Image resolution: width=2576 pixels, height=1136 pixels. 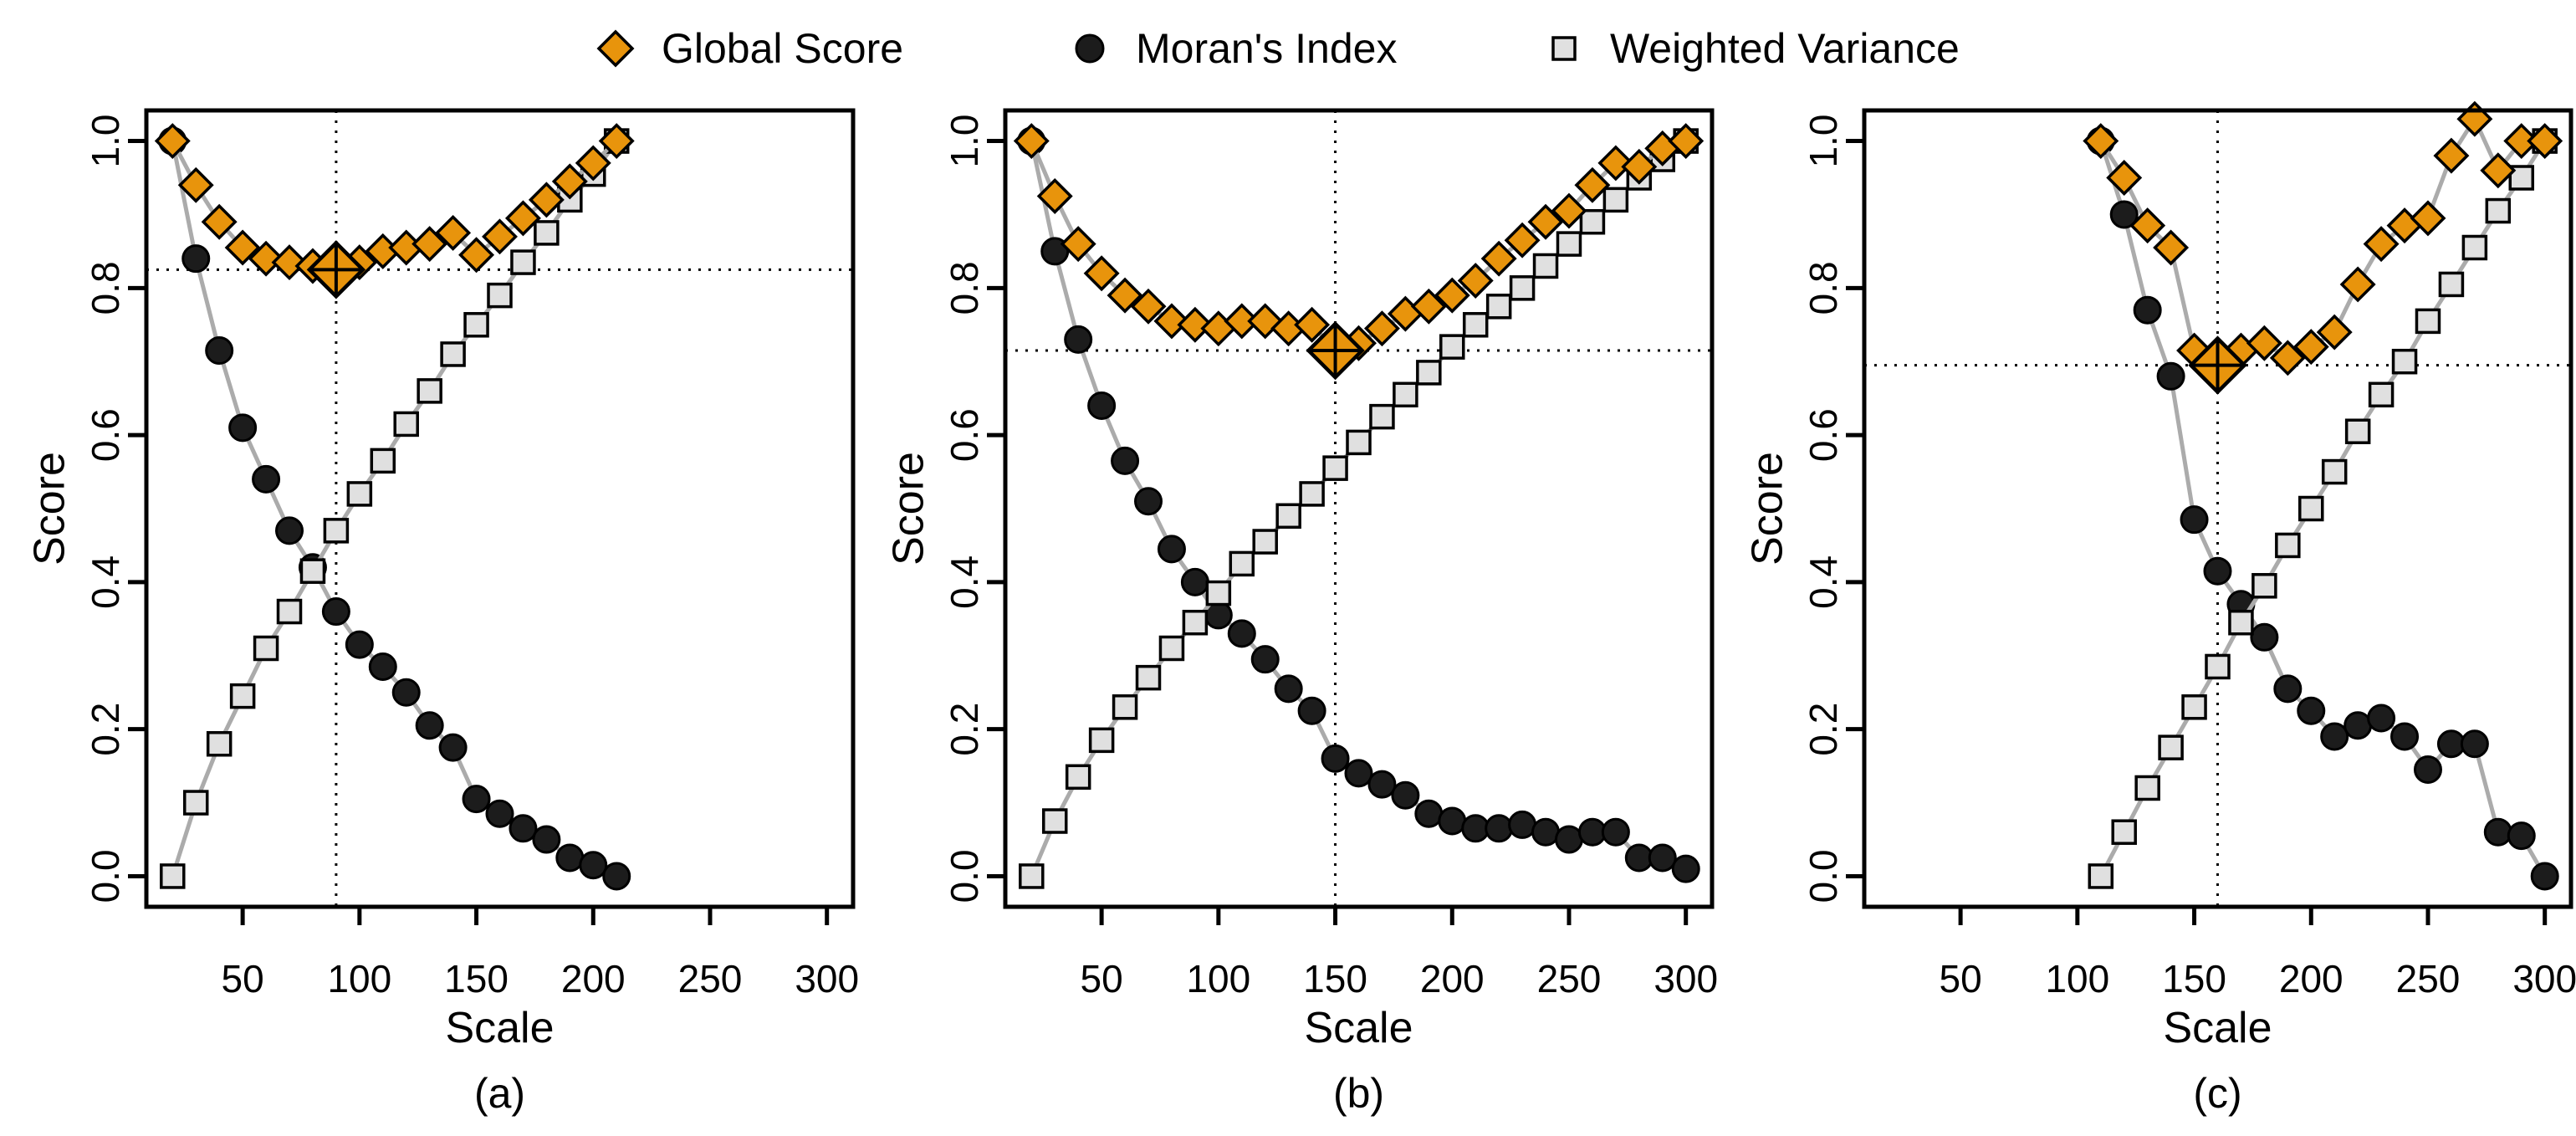 I want to click on y-tick-label: 0.4, so click(x=964, y=582).